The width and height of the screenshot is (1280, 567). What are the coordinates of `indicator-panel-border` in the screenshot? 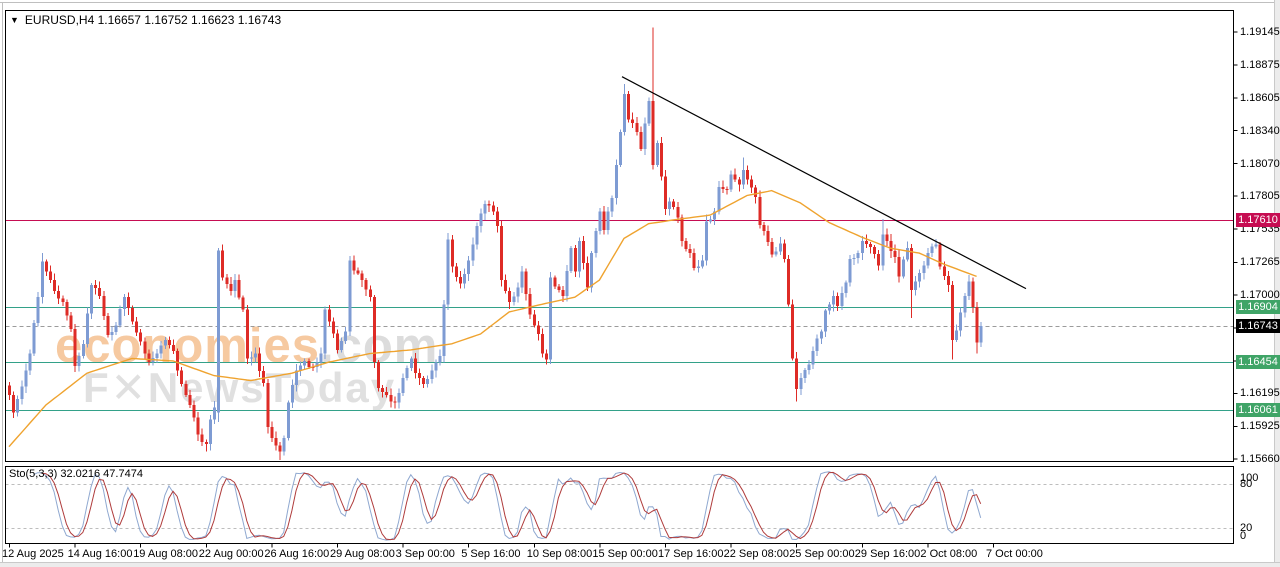 It's located at (619, 505).